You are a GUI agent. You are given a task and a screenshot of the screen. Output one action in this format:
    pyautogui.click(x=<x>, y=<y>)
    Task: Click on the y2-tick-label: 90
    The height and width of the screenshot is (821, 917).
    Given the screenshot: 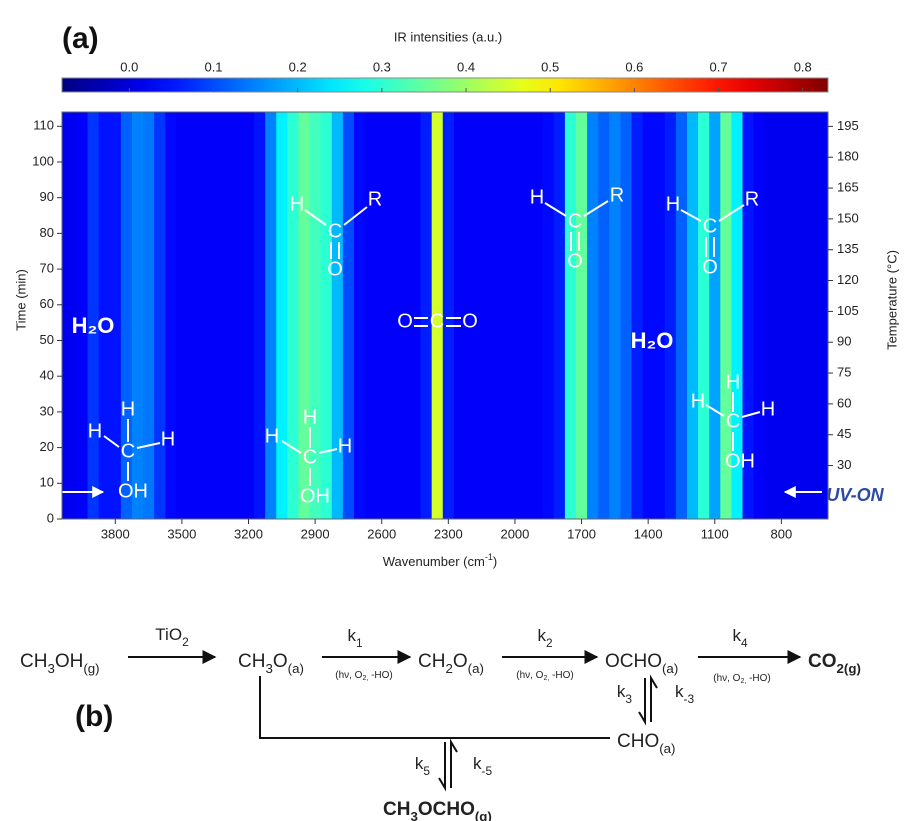 What is the action you would take?
    pyautogui.click(x=844, y=341)
    